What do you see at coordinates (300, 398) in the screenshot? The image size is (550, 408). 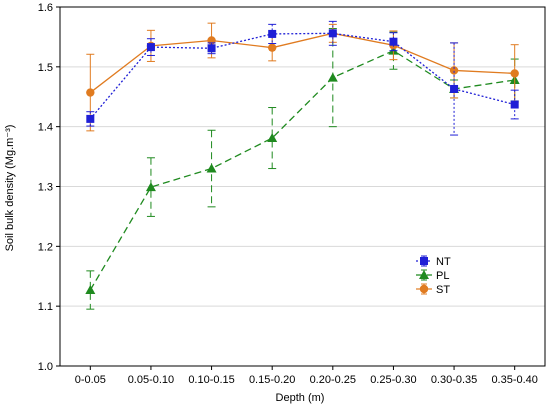 I see `x-axis-title: Depth (m)` at bounding box center [300, 398].